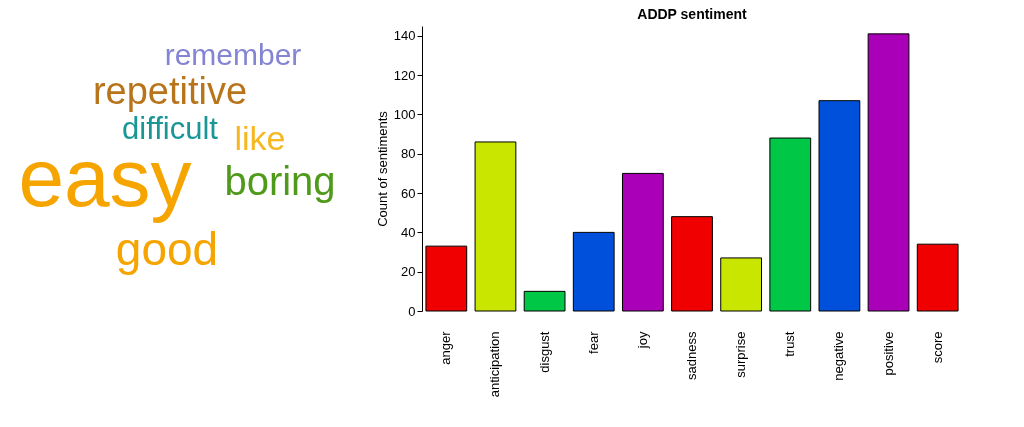  Describe the element at coordinates (404, 75) in the screenshot. I see `y-tick-label: 120` at that location.